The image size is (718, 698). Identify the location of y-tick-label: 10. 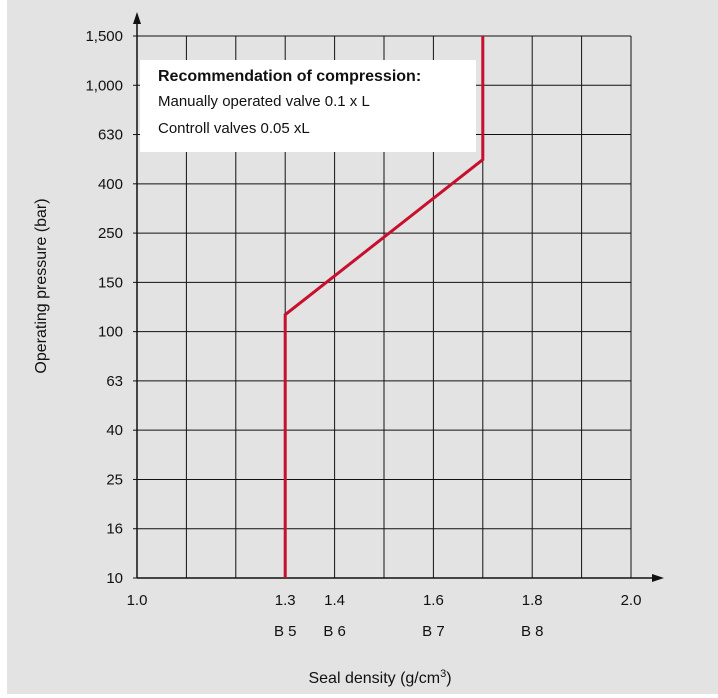
(114, 578).